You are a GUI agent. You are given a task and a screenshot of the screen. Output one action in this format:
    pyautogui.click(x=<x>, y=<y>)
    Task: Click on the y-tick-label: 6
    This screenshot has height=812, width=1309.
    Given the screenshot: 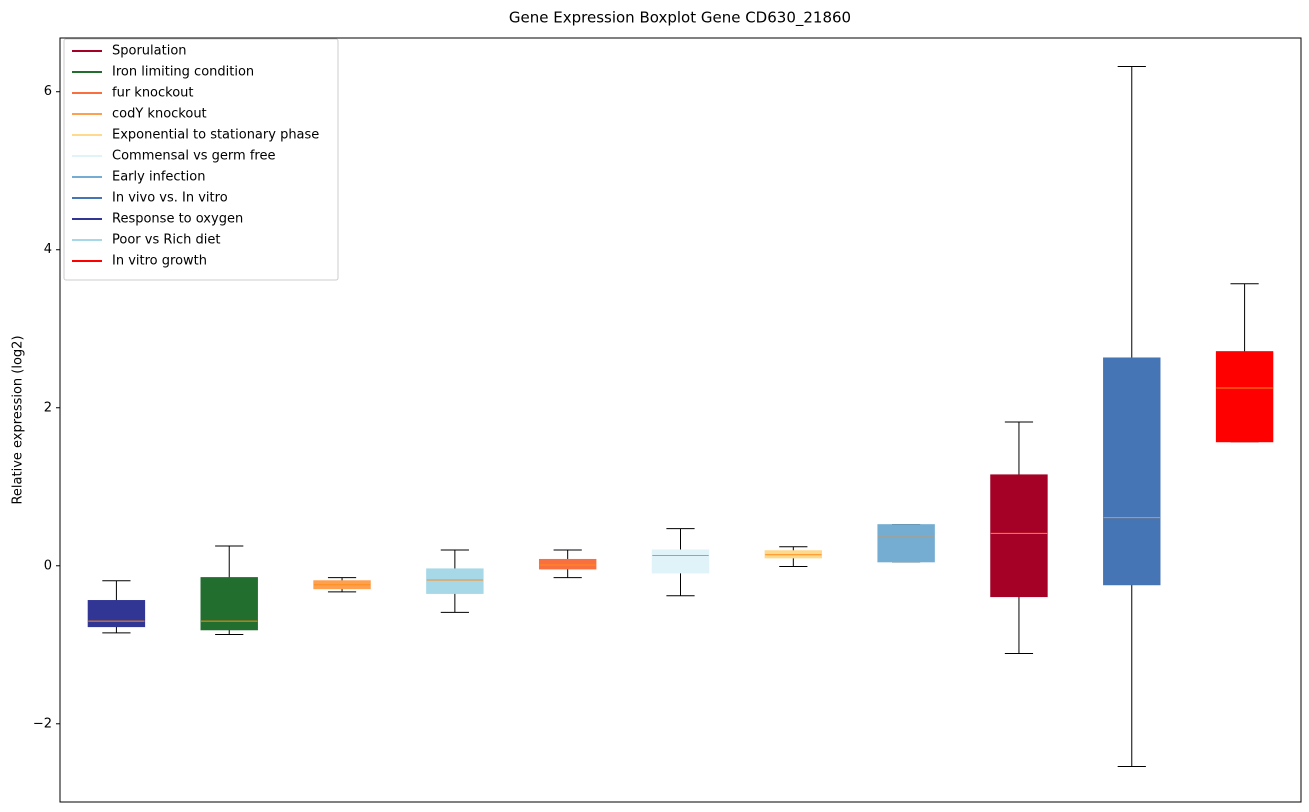 What is the action you would take?
    pyautogui.click(x=48, y=91)
    